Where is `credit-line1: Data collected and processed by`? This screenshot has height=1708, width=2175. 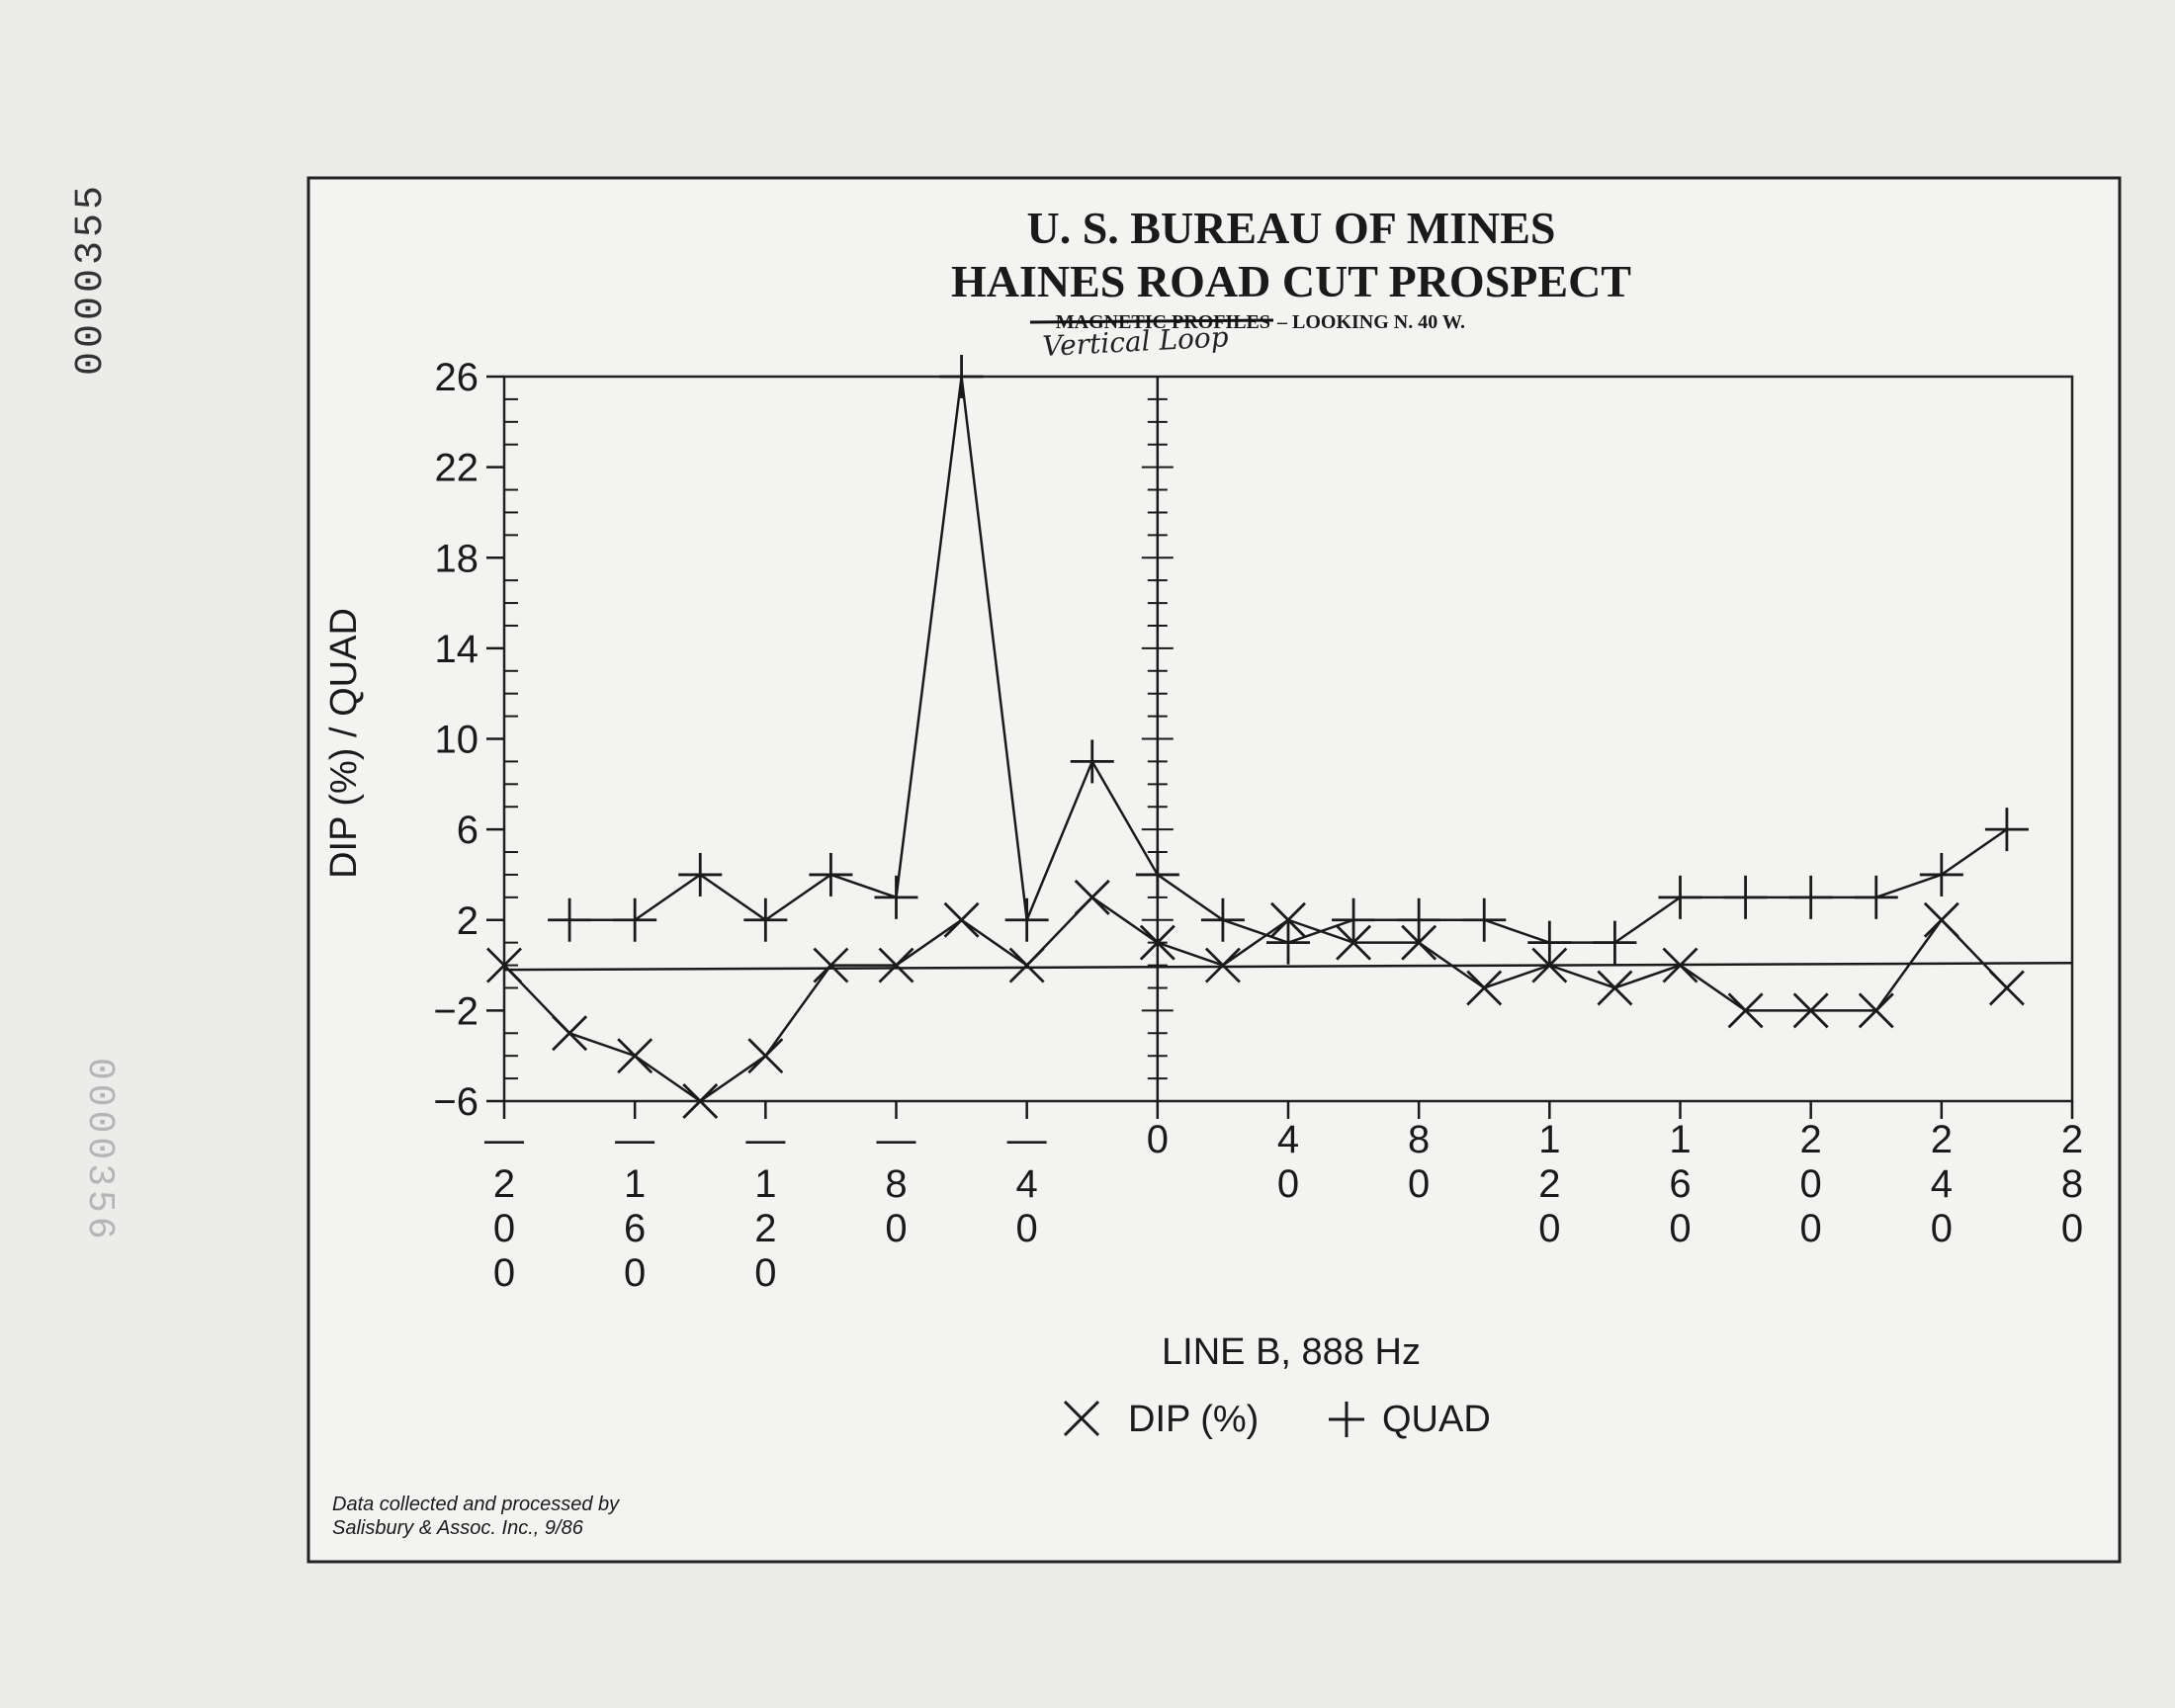
credit-line1: Data collected and processed by is located at coordinates (476, 1504).